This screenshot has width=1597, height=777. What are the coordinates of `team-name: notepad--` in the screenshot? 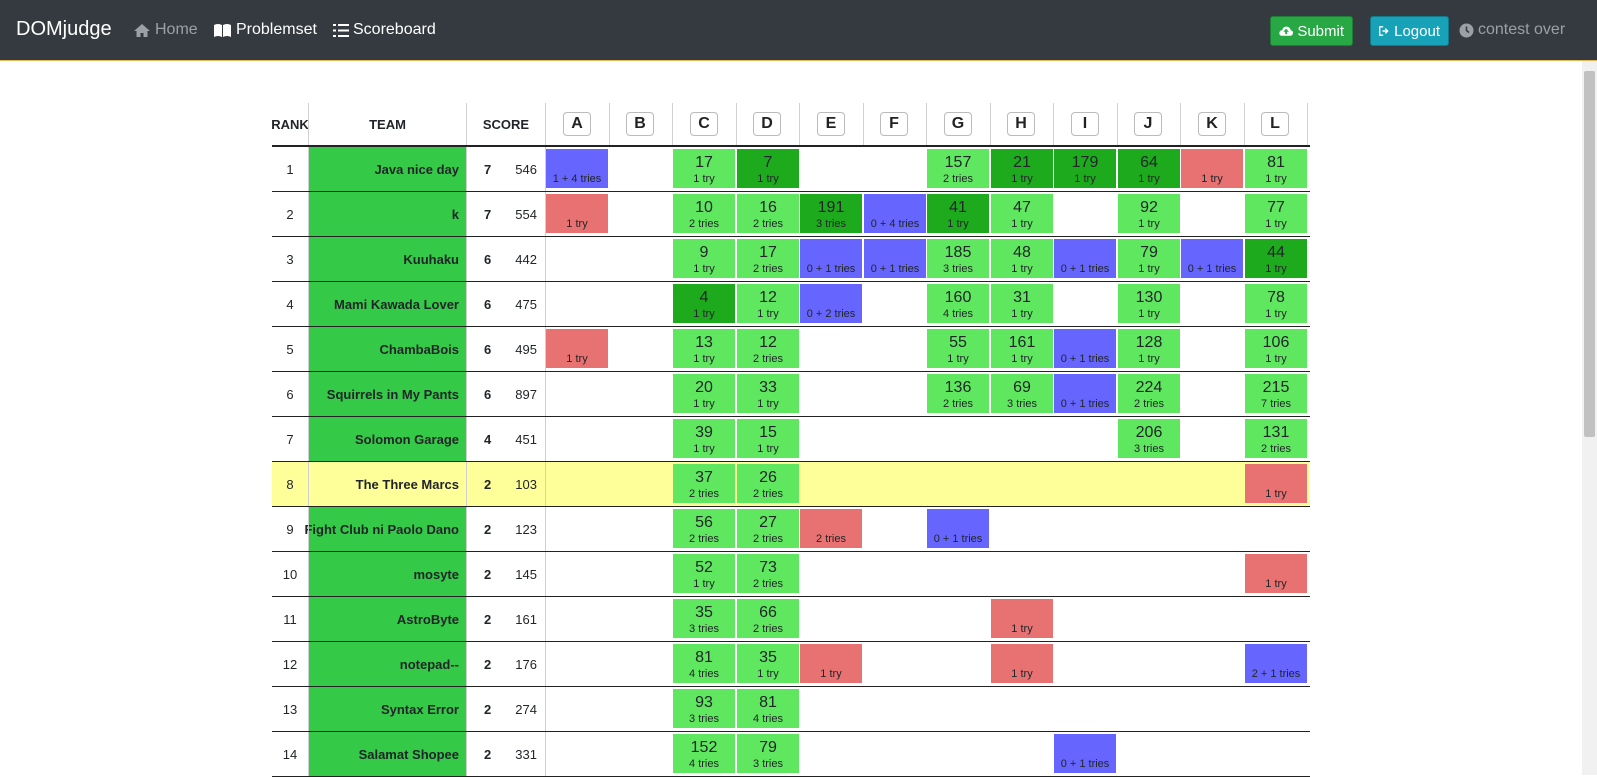 It's located at (387, 664).